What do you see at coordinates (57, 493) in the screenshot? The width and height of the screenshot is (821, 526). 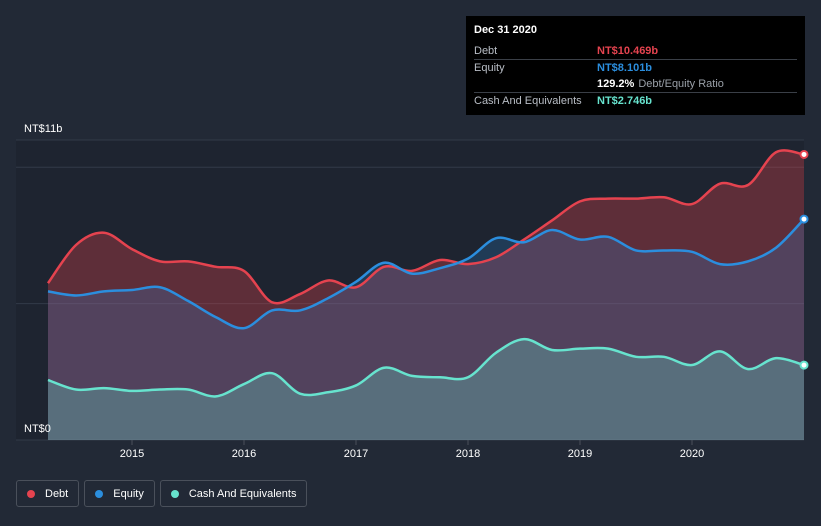 I see `legend-label: Debt` at bounding box center [57, 493].